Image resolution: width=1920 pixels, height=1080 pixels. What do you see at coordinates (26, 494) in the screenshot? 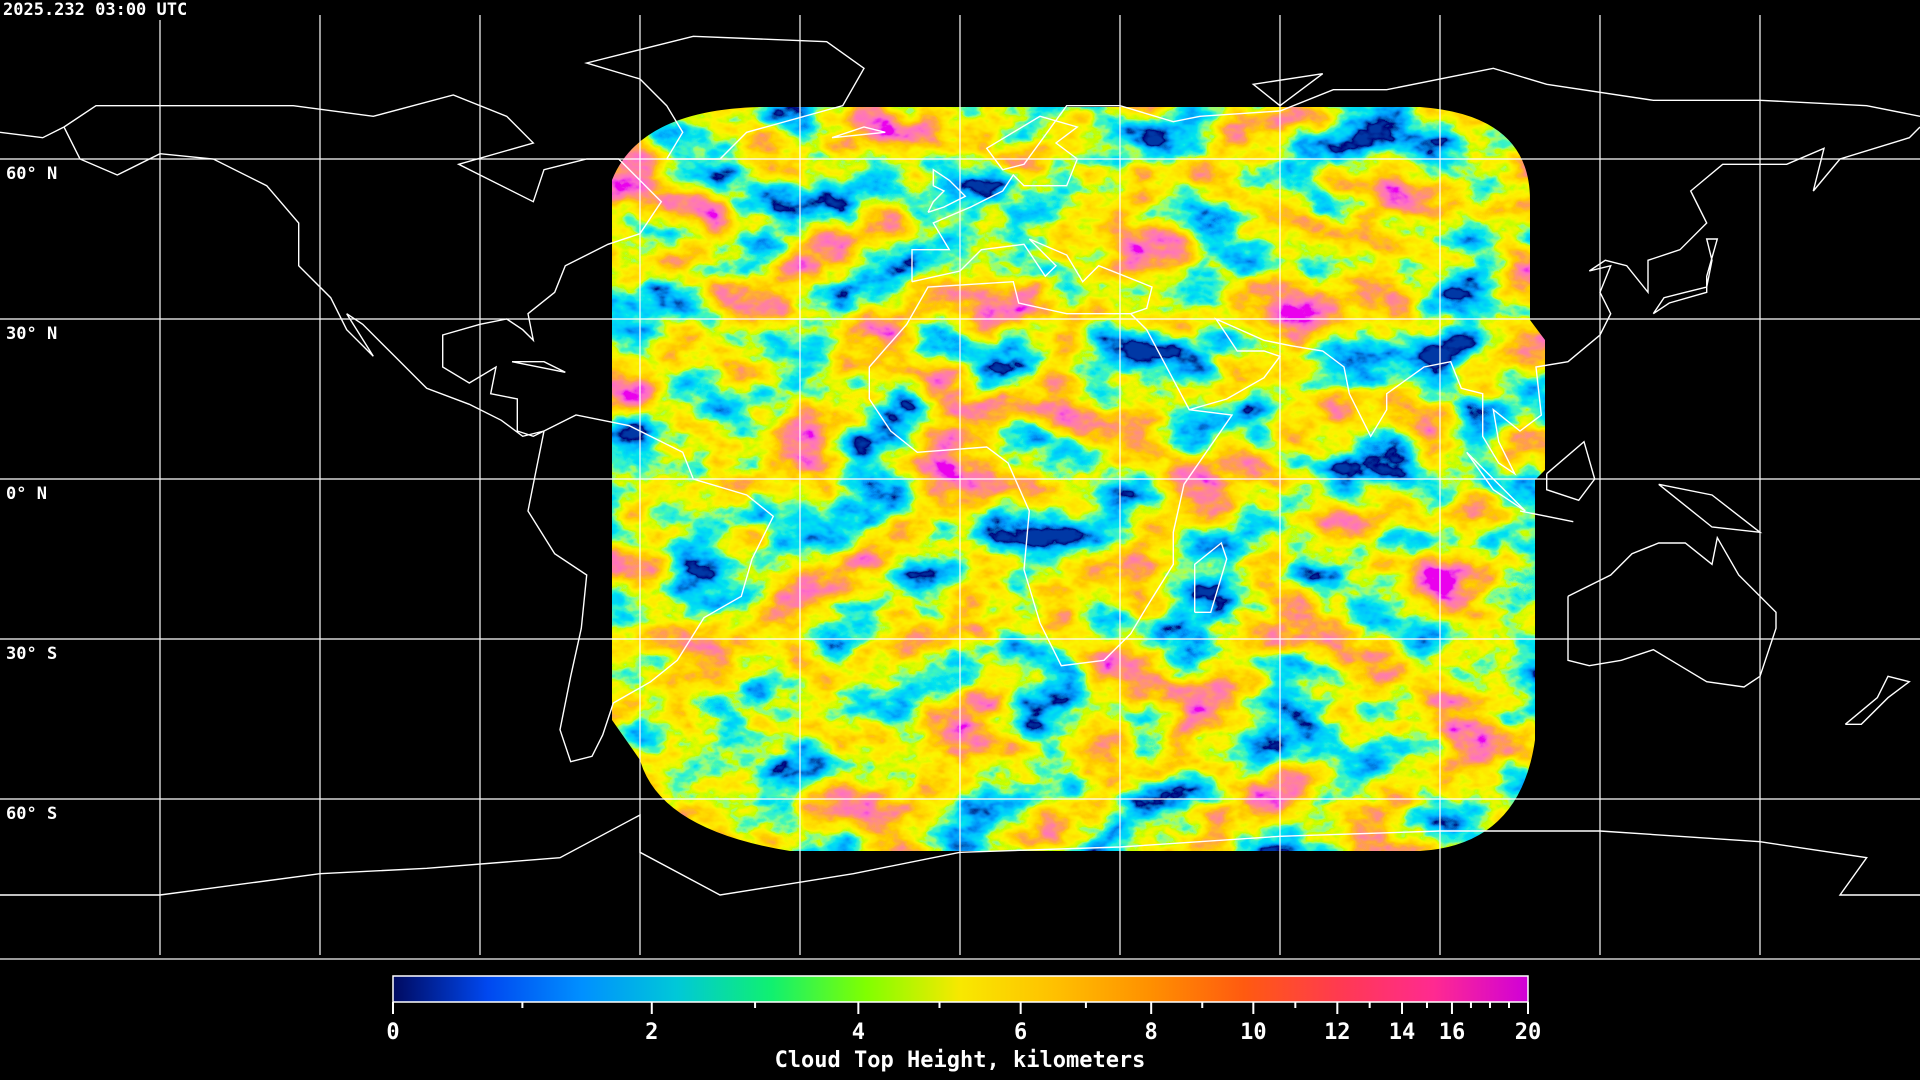
I see `latitude-label: 0° N` at bounding box center [26, 494].